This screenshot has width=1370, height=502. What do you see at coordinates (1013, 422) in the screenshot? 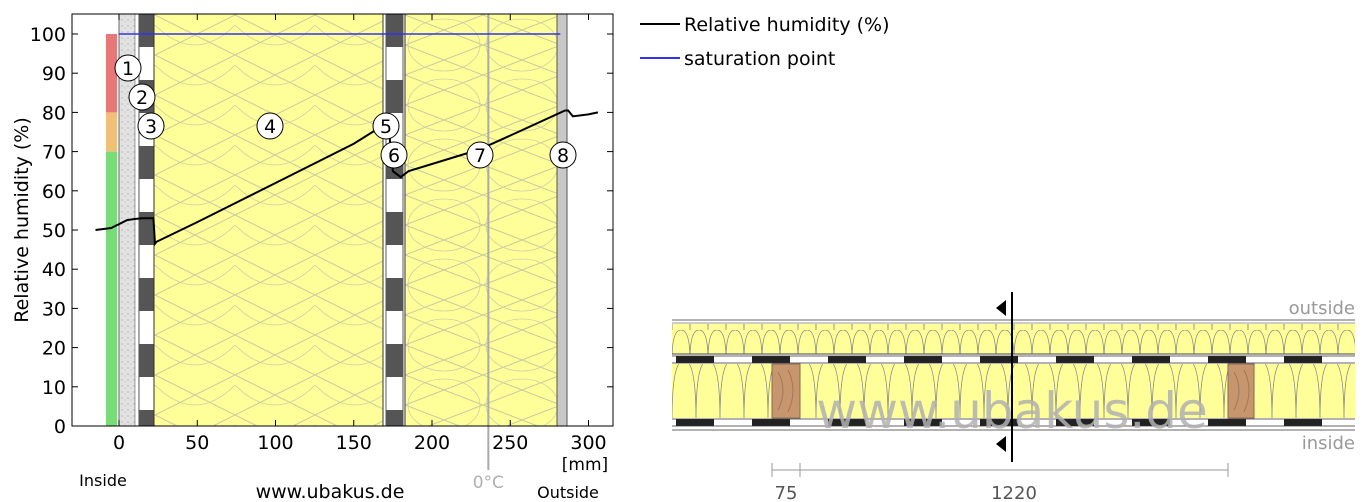
I see `section-inner-membrane` at bounding box center [1013, 422].